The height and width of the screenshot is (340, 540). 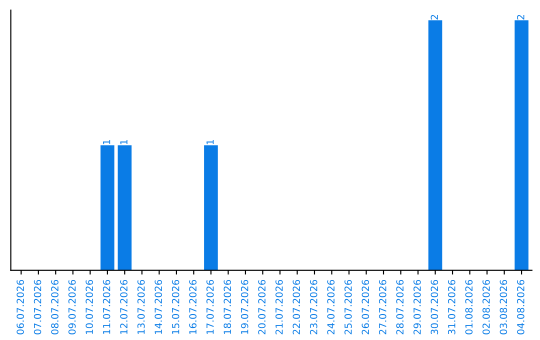 What do you see at coordinates (244, 307) in the screenshot?
I see `x-tick-label: 19.07.2026` at bounding box center [244, 307].